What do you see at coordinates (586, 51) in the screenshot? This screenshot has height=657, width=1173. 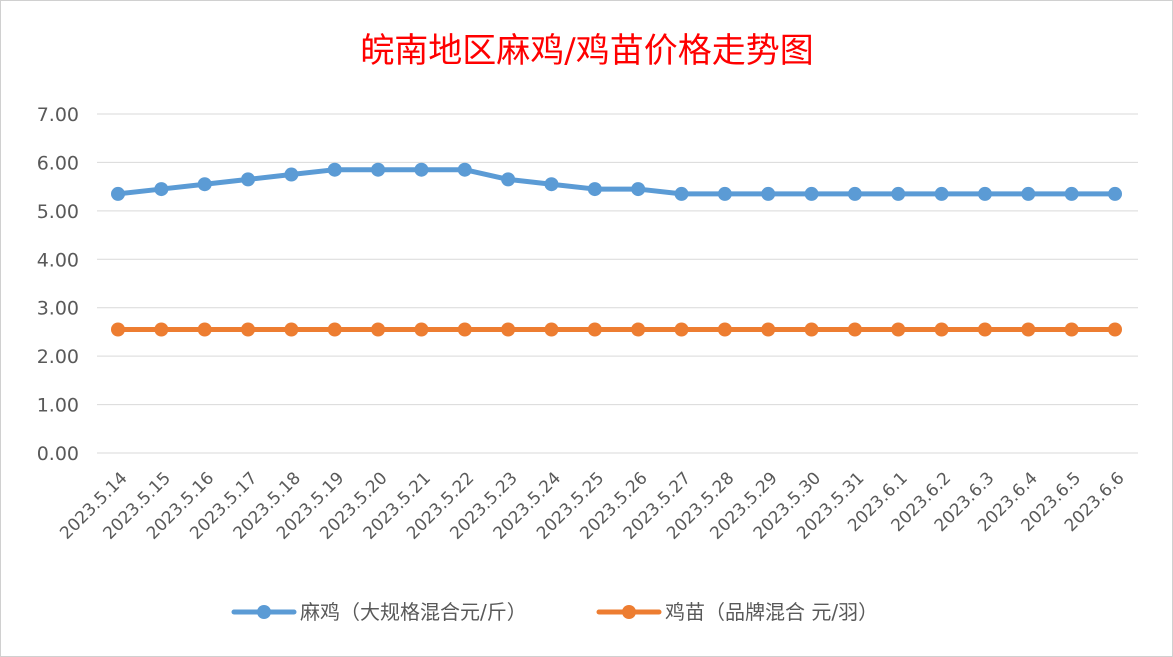 I see `chart-title: 皖南地区麻鸡/鸡苗价格走势图` at bounding box center [586, 51].